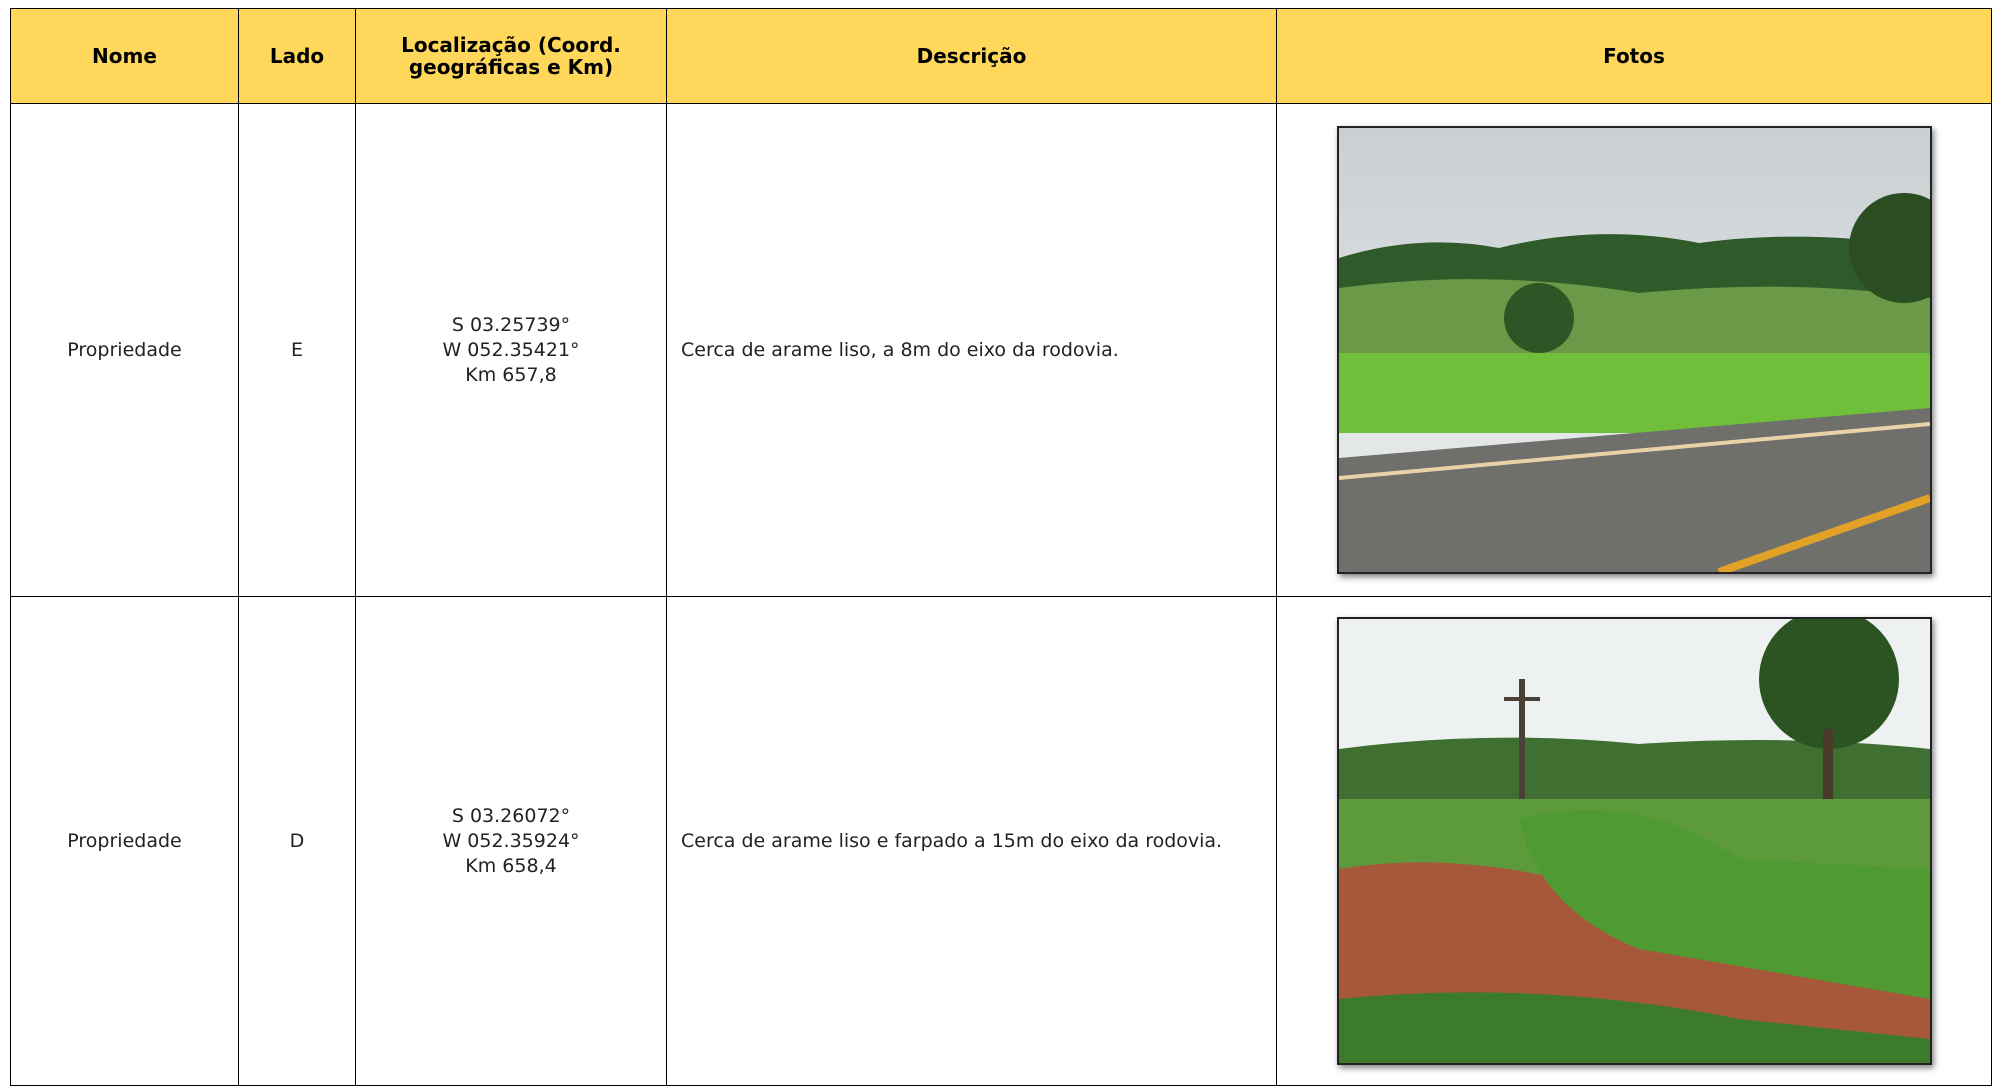 The width and height of the screenshot is (1994, 1086). I want to click on loc-line: W 052.35924°, so click(511, 840).